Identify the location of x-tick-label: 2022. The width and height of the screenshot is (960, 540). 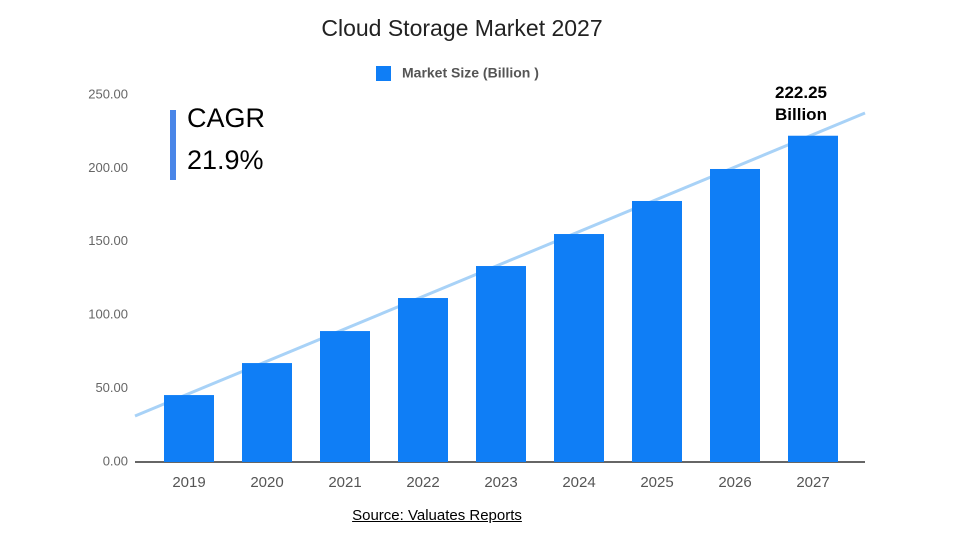
(422, 482).